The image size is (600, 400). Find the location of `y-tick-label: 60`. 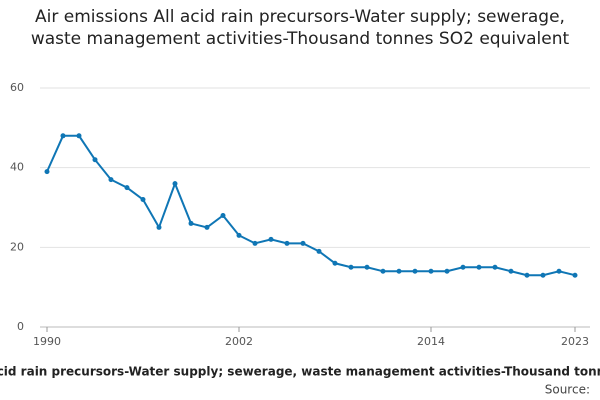

y-tick-label: 60 is located at coordinates (17, 87).